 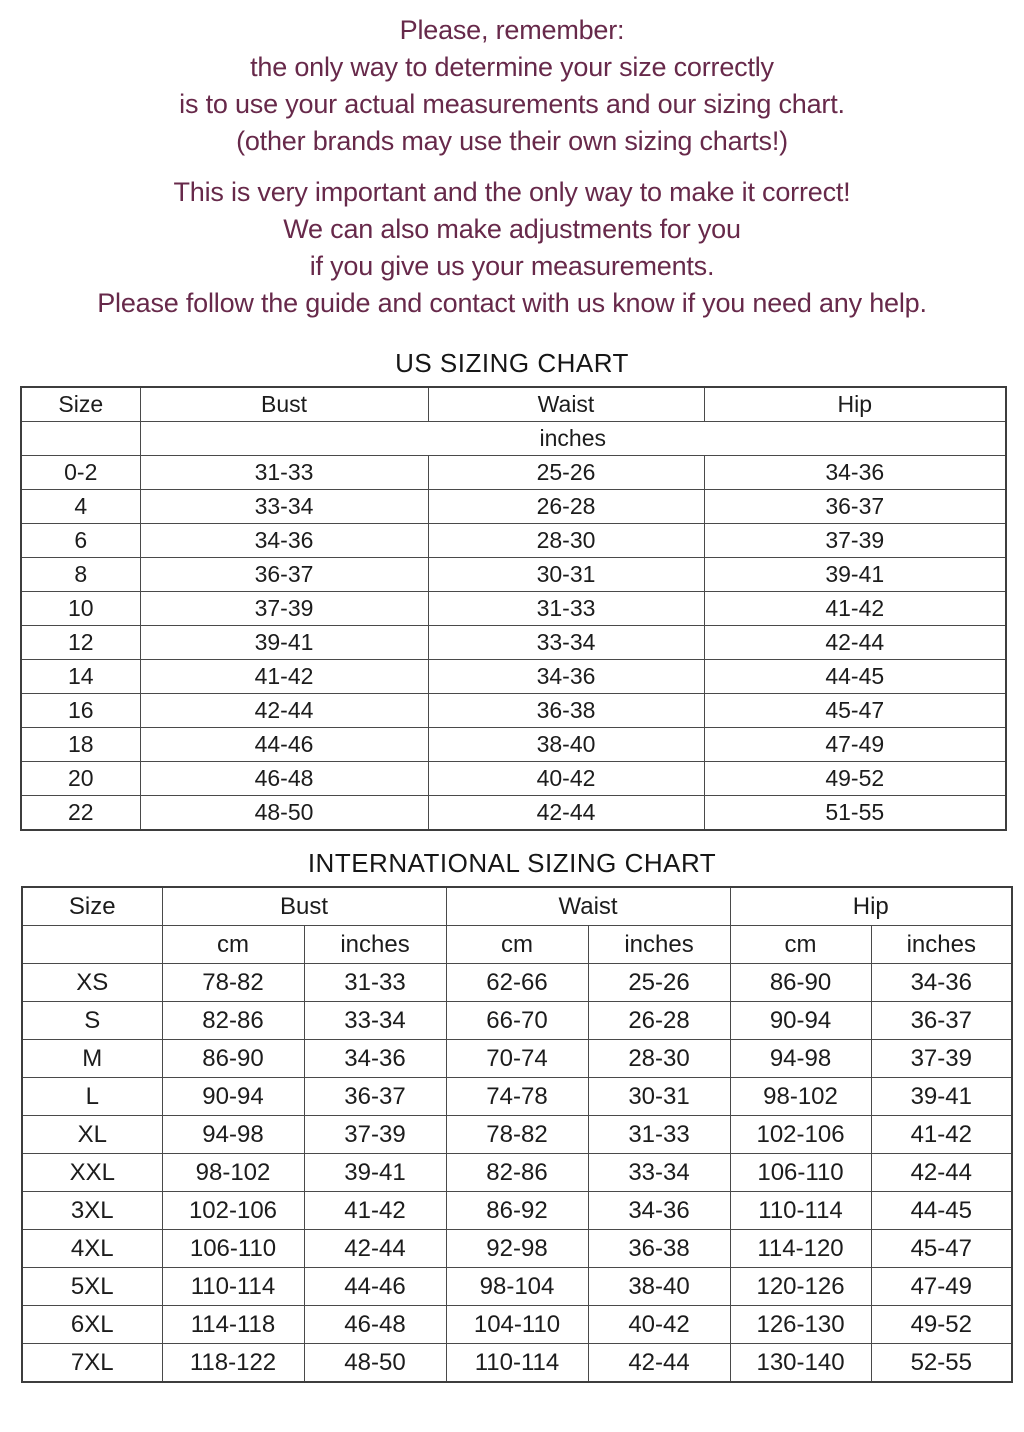 What do you see at coordinates (513, 744) in the screenshot?
I see `table-row: 18 44-46 38-40 47-49` at bounding box center [513, 744].